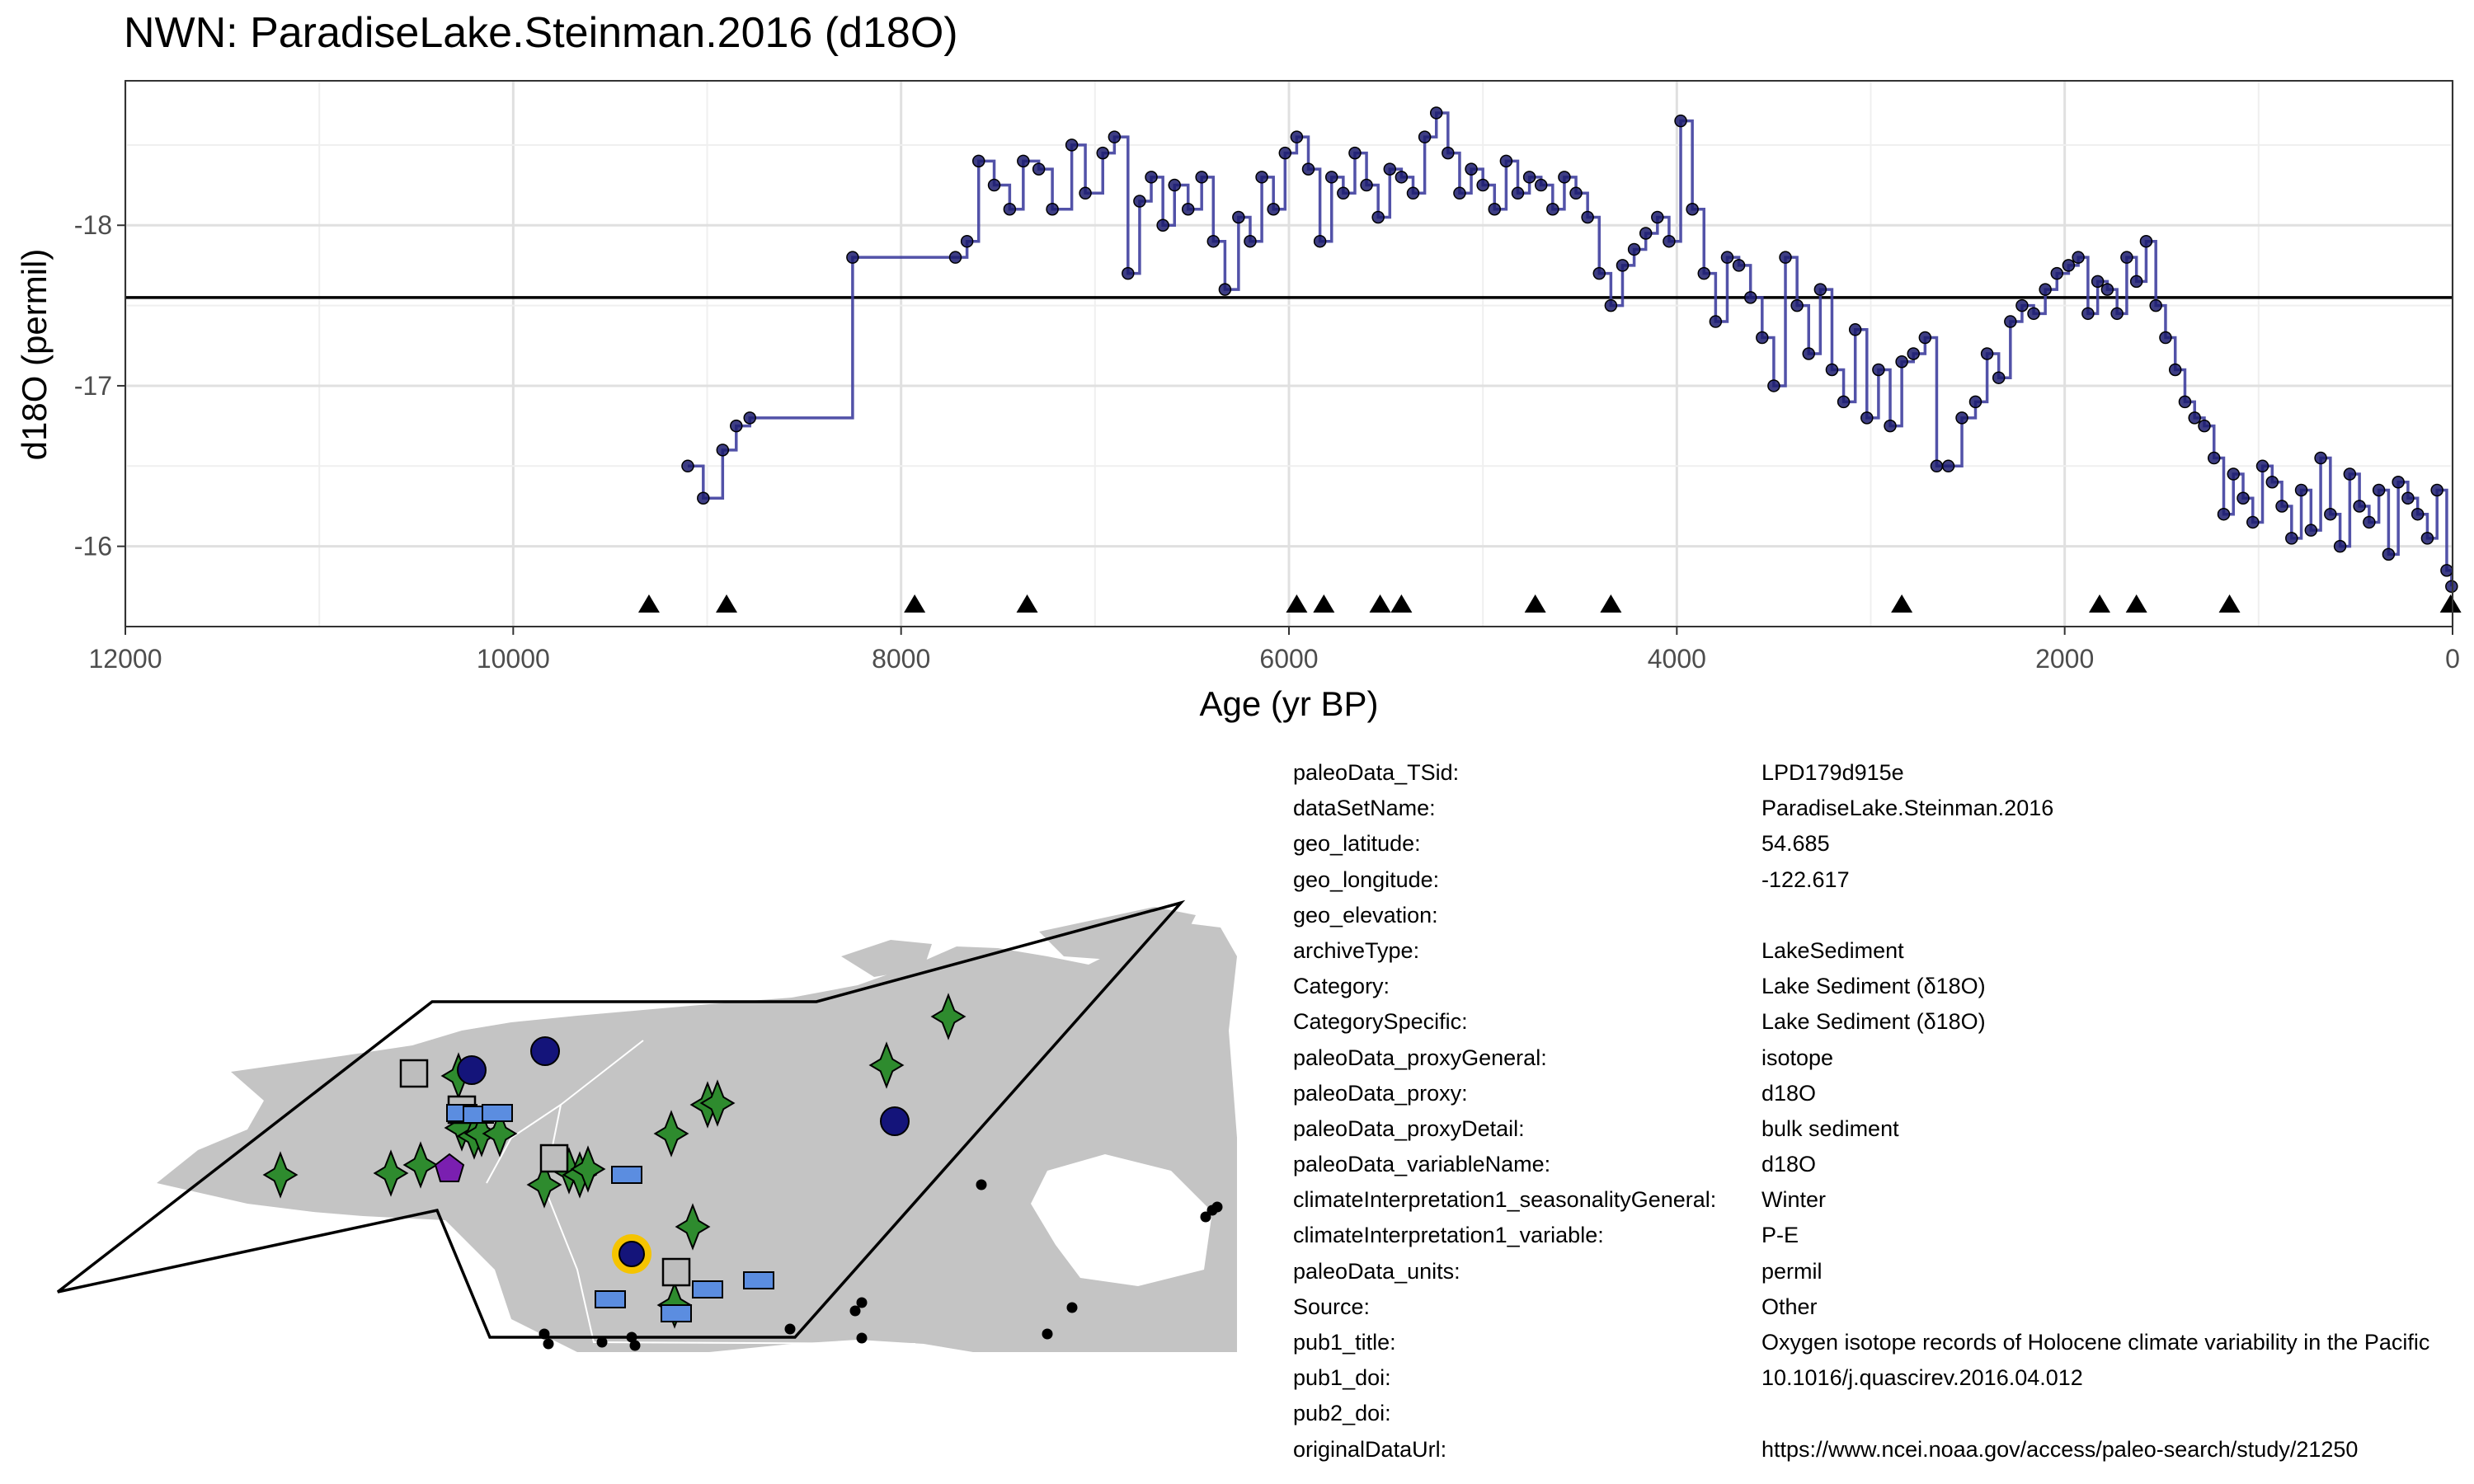 This screenshot has width=2474, height=1484. I want to click on rectangle-symbol, so click(707, 1289).